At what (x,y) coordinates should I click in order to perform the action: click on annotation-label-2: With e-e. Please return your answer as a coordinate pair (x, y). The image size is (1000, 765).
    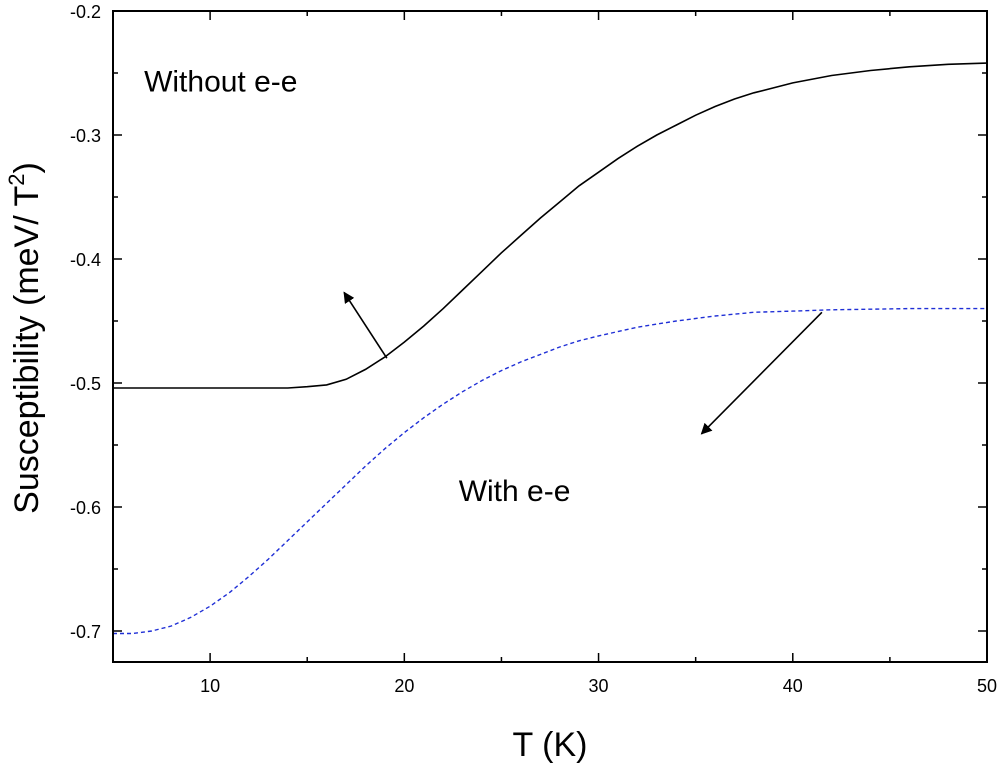
    Looking at the image, I should click on (515, 491).